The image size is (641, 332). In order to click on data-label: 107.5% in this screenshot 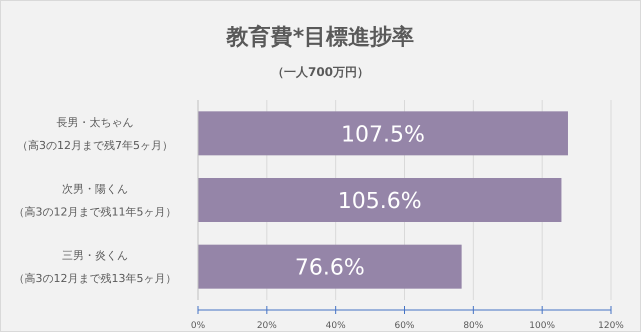, I will do `click(383, 135)`.